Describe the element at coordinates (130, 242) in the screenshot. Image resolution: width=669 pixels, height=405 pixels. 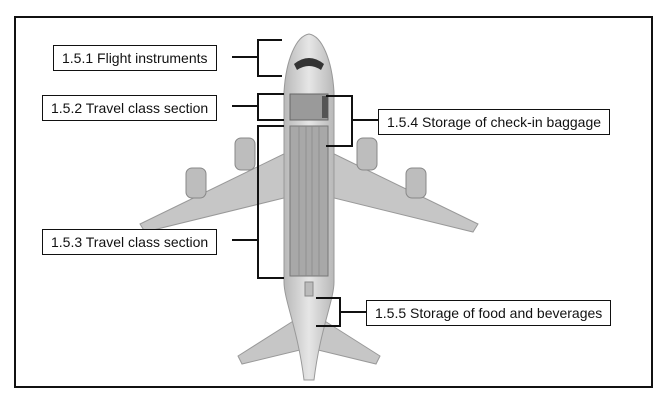
I see `label-travel-class-2: 1.5.3 Travel class section` at that location.